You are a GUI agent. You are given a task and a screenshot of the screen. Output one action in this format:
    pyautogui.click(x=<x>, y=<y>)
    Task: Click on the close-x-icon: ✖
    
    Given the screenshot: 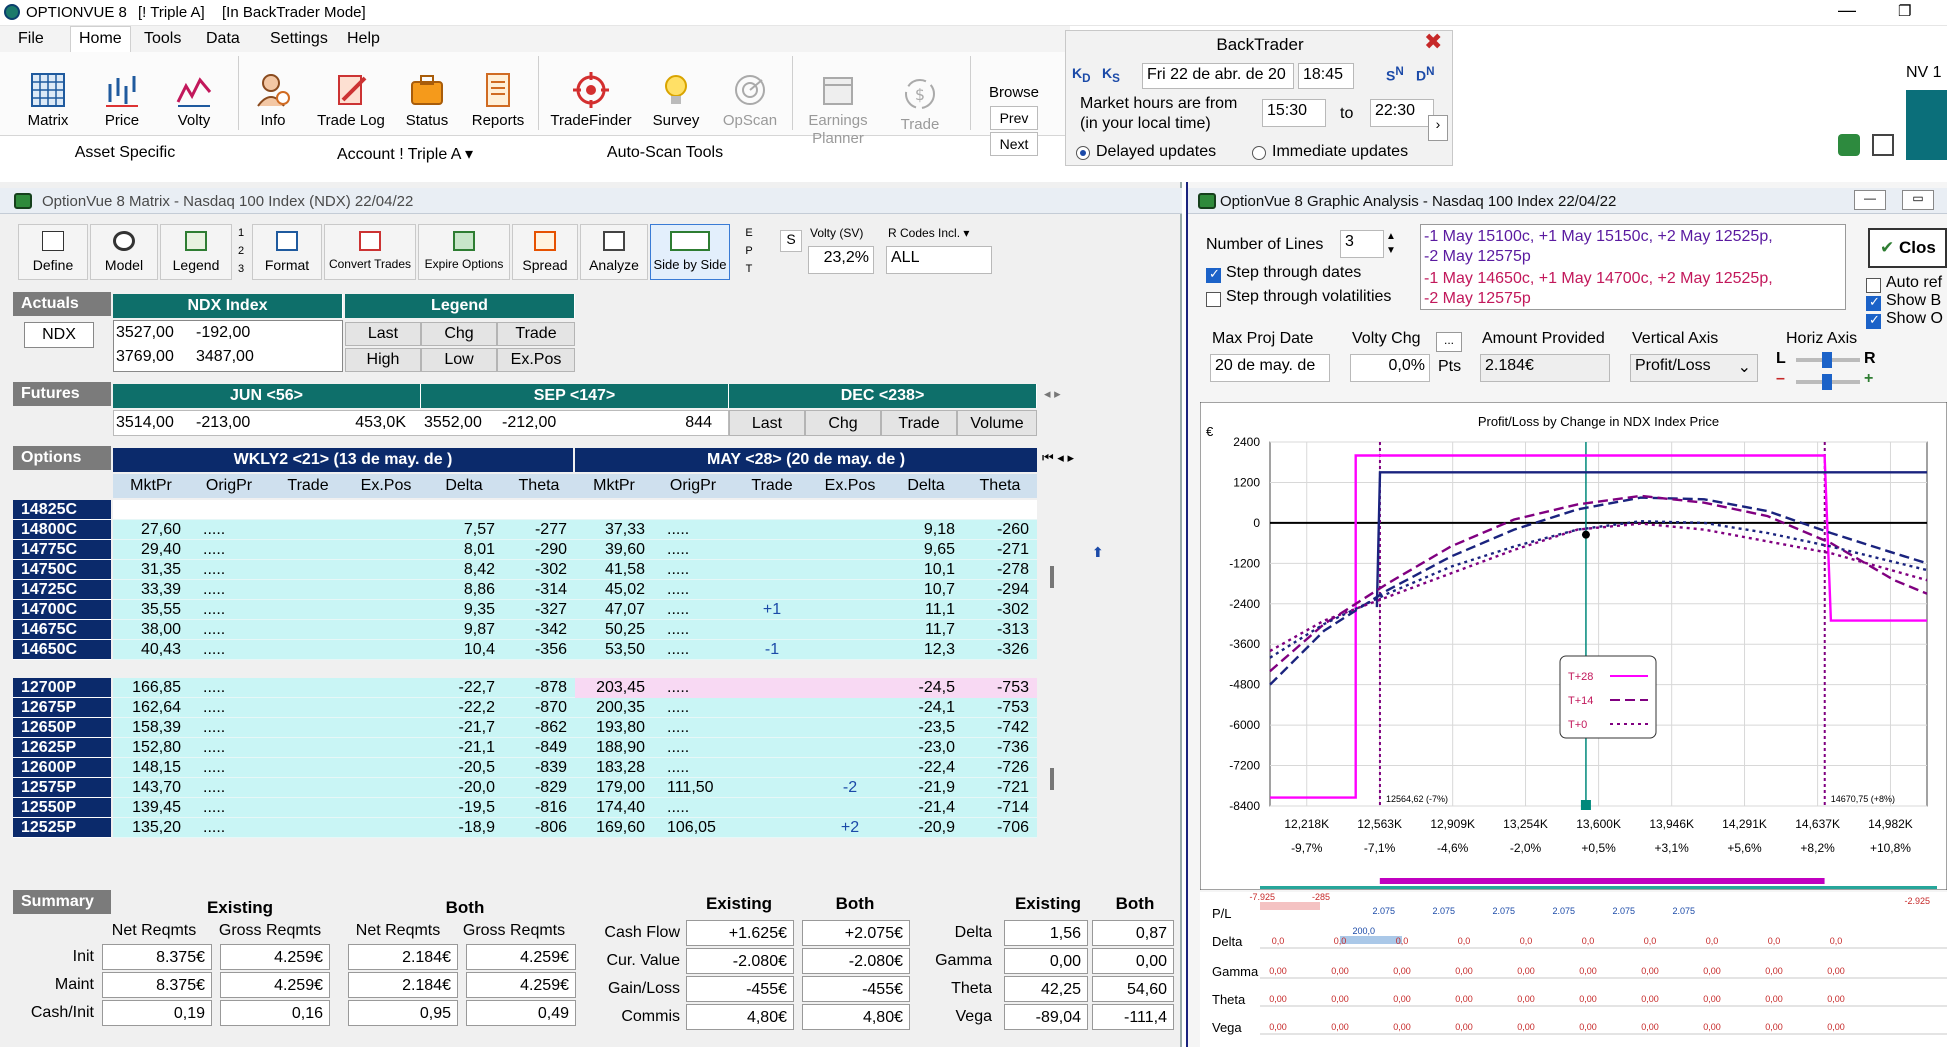 What is the action you would take?
    pyautogui.click(x=1433, y=41)
    